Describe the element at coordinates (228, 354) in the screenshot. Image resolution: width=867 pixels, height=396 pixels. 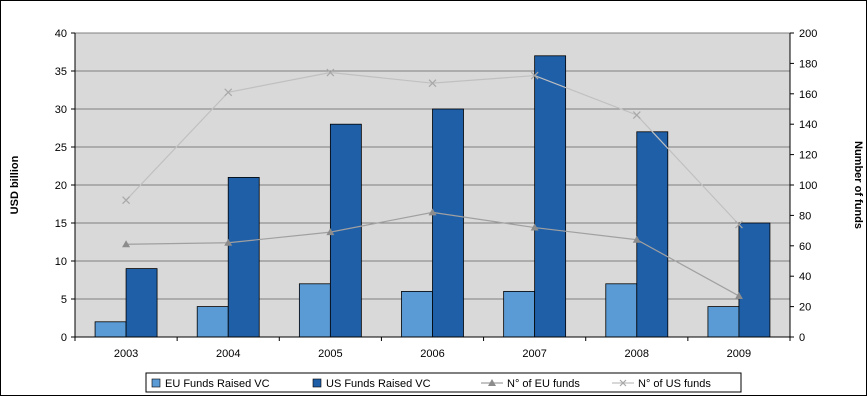
I see `x-tick-label: 2004` at that location.